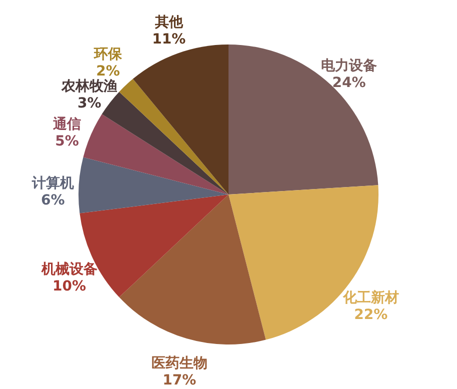 The image size is (457, 389). What do you see at coordinates (108, 72) in the screenshot?
I see `data-label: 2%` at bounding box center [108, 72].